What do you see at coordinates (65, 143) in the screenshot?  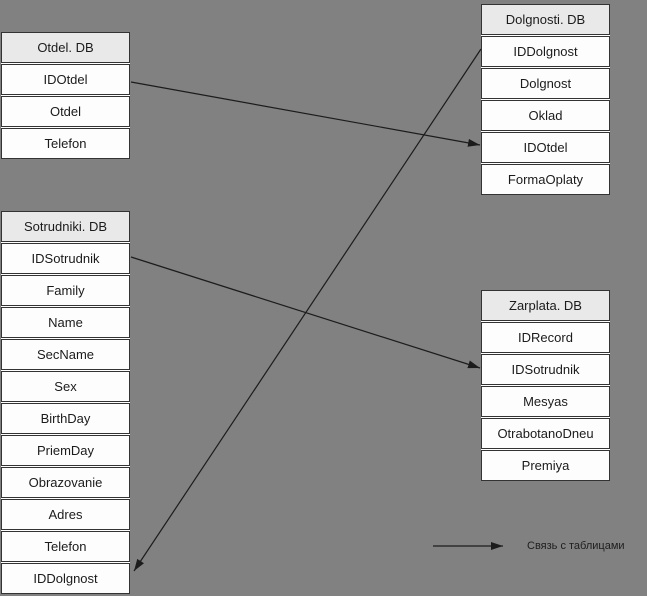 I see `otdel-field-telefon: Telefon` at bounding box center [65, 143].